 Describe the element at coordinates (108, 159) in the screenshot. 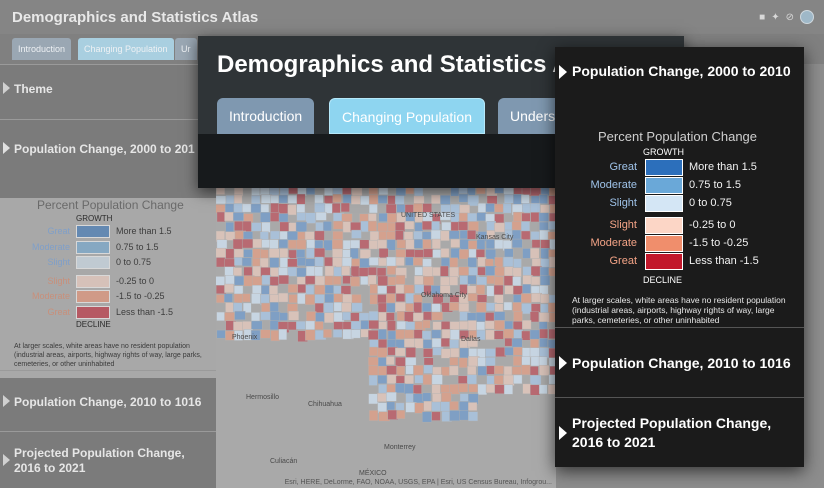

I see `background-section-2000-2010: Population Change, 2000 to 201` at that location.